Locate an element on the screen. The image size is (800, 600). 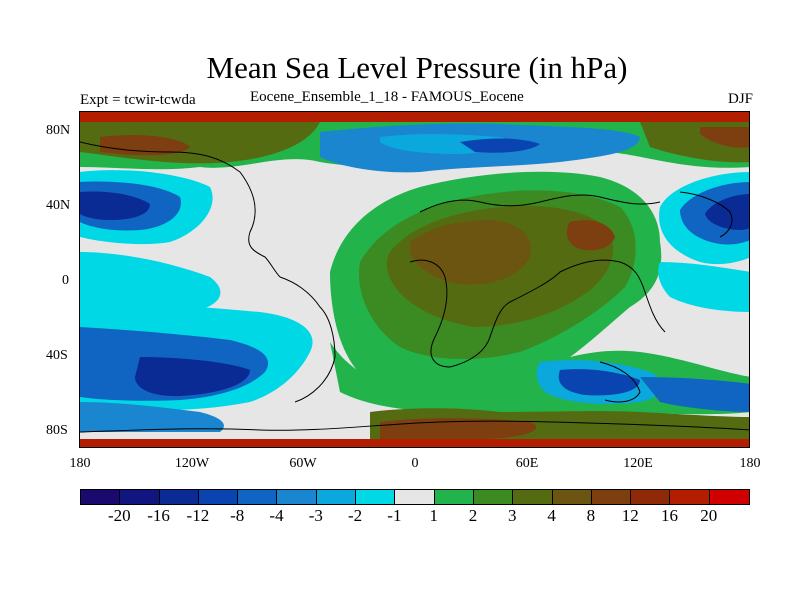
colorbar-label: -1 is located at coordinates (394, 515).